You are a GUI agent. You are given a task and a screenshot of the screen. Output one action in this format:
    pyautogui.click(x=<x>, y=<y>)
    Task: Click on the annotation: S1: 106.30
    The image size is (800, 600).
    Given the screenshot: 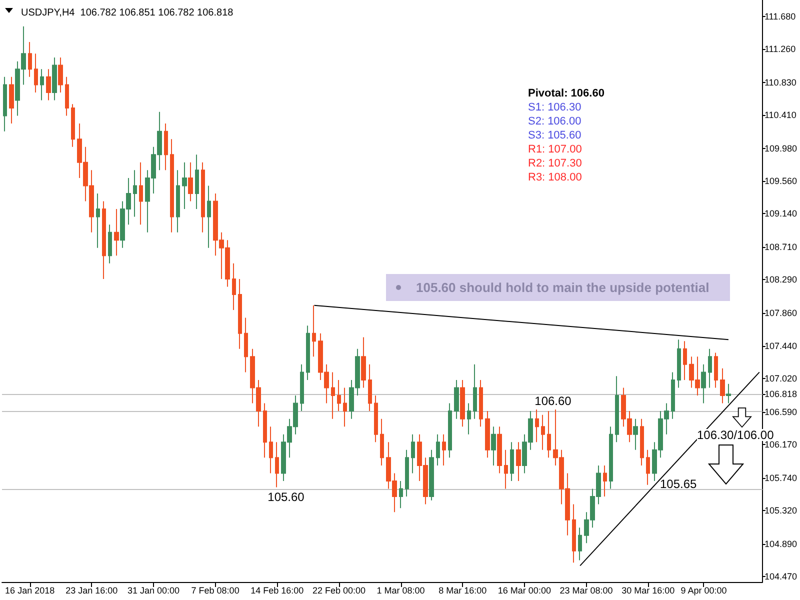 What is the action you would take?
    pyautogui.click(x=555, y=108)
    